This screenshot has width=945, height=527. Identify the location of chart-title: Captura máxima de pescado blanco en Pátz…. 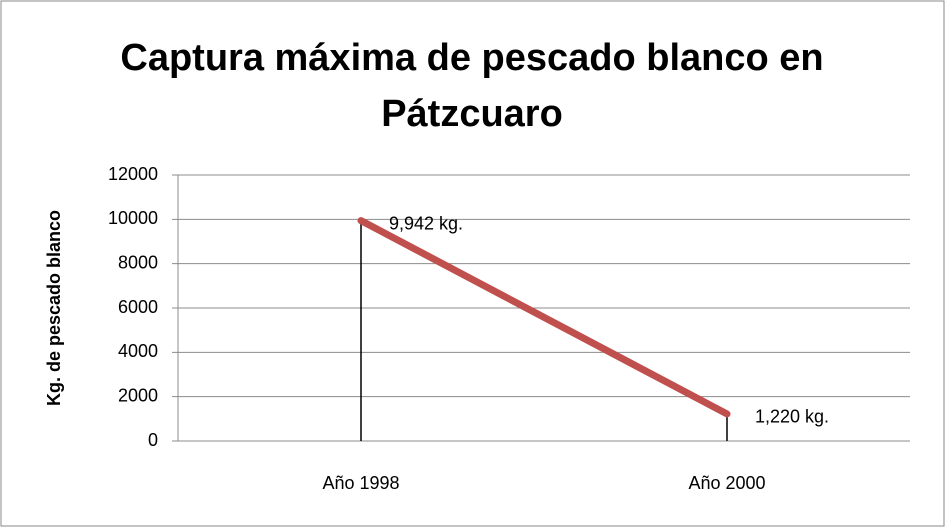
(472, 86).